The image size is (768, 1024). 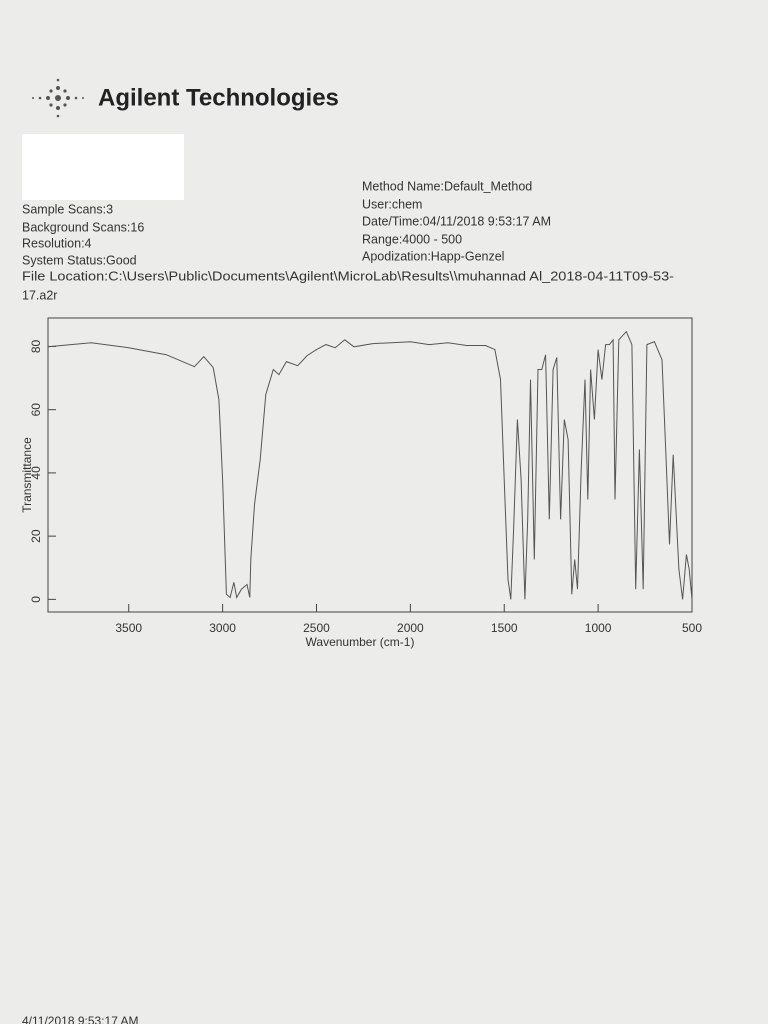 What do you see at coordinates (218, 97) in the screenshot?
I see `brand: Agilent Technologies` at bounding box center [218, 97].